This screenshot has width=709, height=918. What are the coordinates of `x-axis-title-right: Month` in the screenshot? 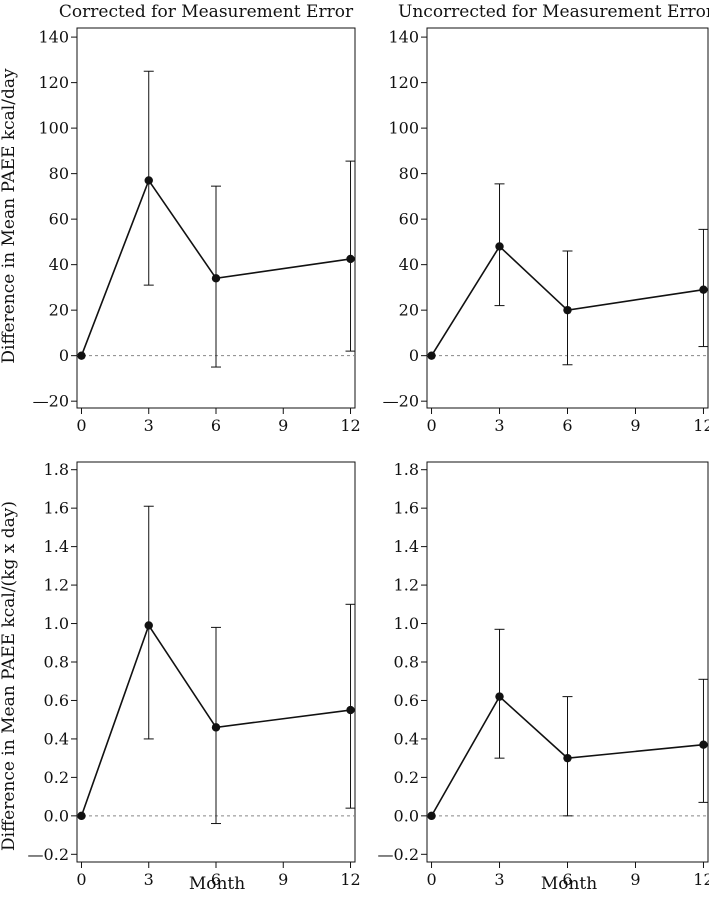 It's located at (569, 884).